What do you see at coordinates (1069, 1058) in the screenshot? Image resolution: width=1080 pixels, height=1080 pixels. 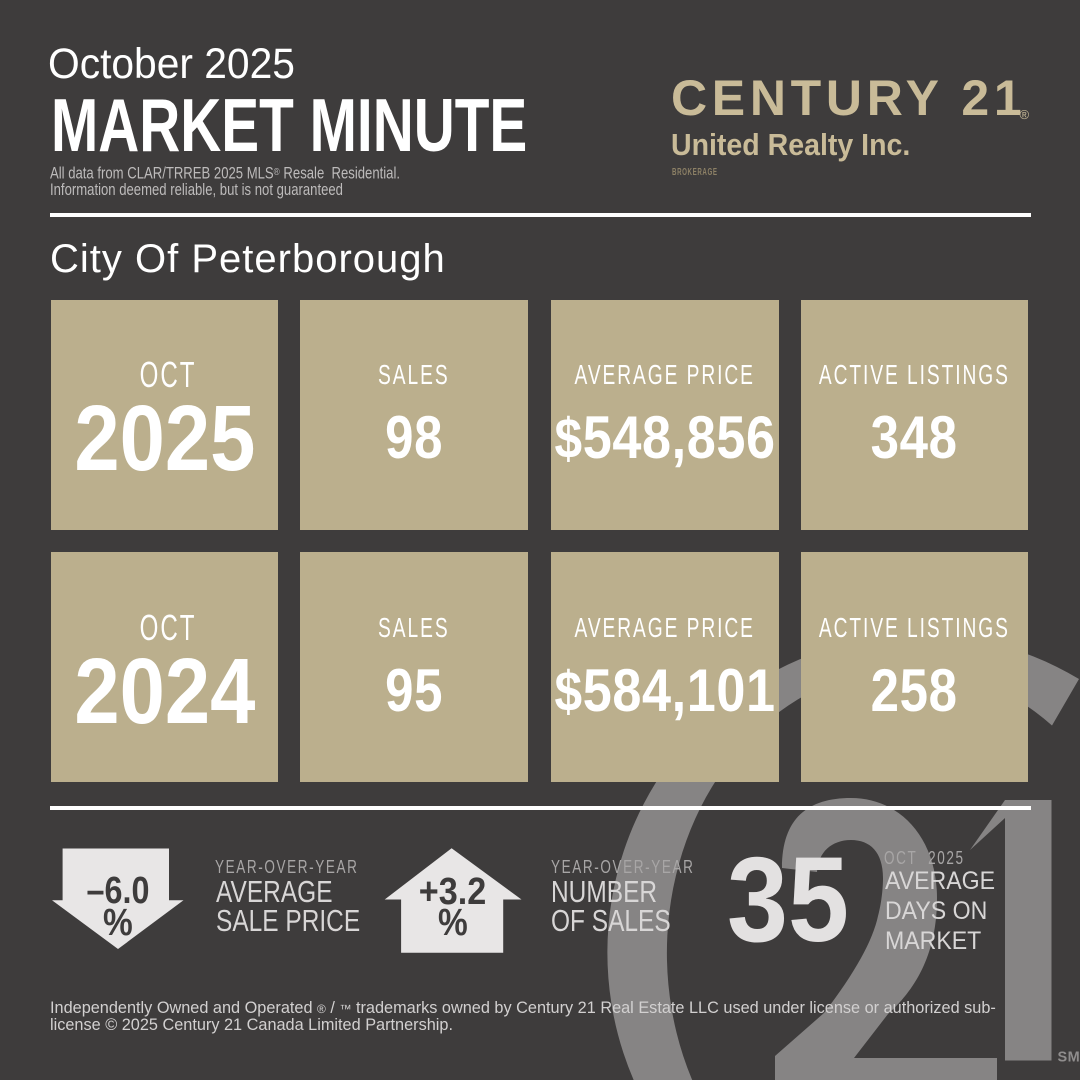 I see `svg-text: SM` at bounding box center [1069, 1058].